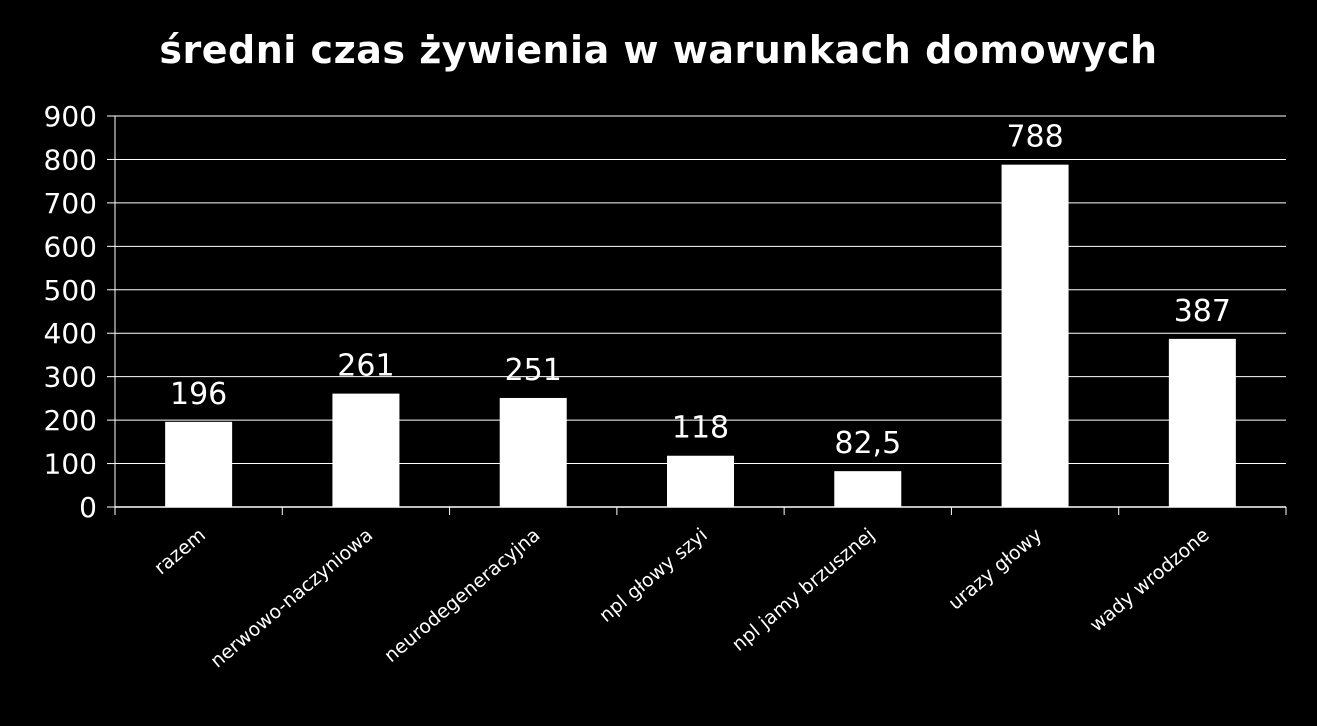 This screenshot has height=726, width=1317. I want to click on y-tick-label: 700, so click(70, 203).